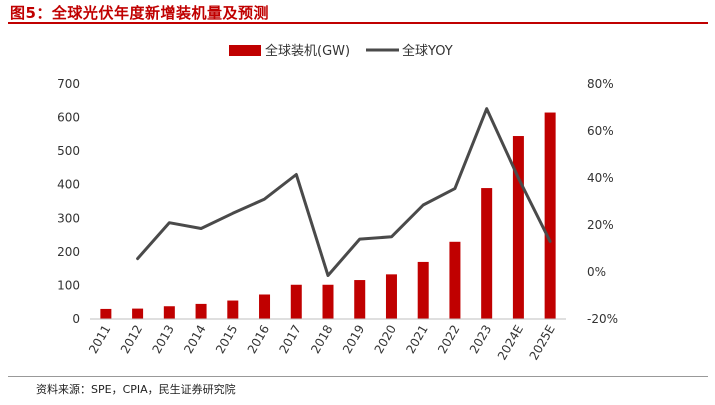 The image size is (715, 405). What do you see at coordinates (518, 227) in the screenshot?
I see `bar-2024E` at bounding box center [518, 227].